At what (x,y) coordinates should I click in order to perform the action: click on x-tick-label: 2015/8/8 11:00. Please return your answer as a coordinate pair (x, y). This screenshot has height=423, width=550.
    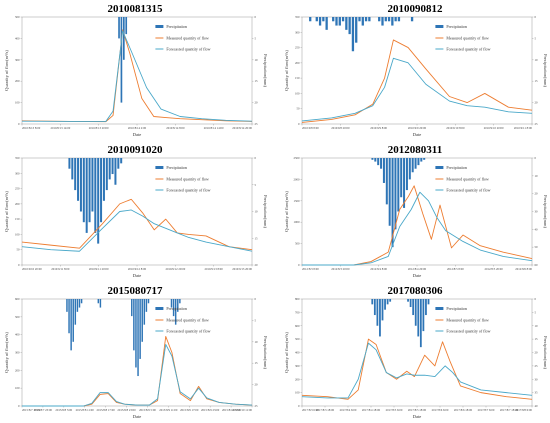
    Looking at the image, I should click on (85, 410).